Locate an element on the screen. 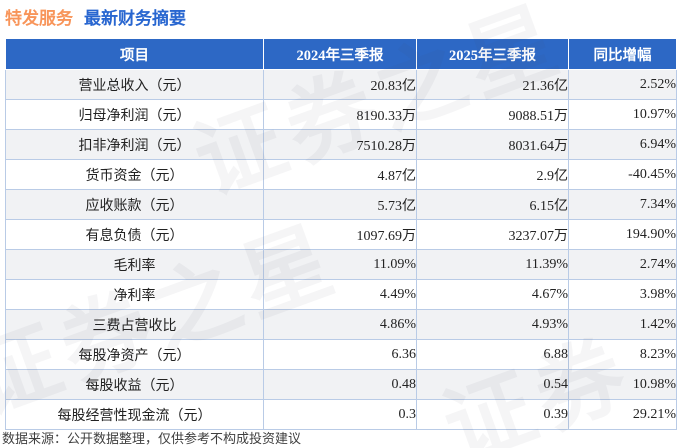 The height and width of the screenshot is (448, 680). value-2024-cell: 11.09% is located at coordinates (340, 264).